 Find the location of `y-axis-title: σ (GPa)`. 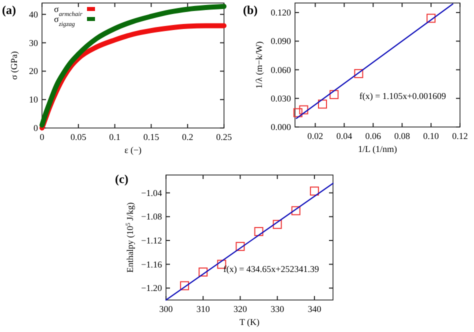

y-axis-title: σ (GPa) is located at coordinates (14, 65).